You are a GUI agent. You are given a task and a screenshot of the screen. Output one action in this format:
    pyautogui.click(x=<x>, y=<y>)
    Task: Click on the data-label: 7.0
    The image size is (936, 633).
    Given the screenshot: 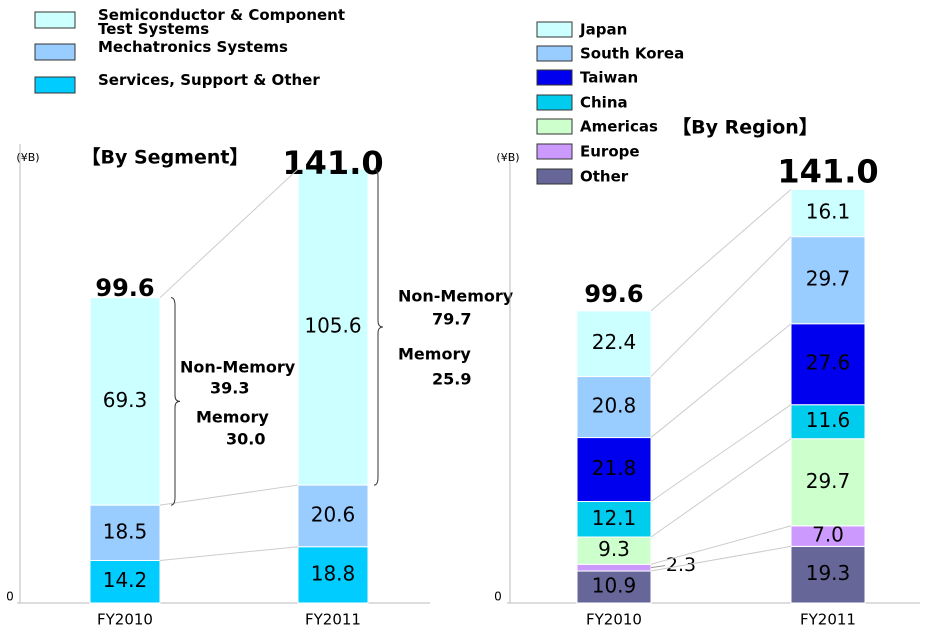 What is the action you would take?
    pyautogui.click(x=828, y=535)
    